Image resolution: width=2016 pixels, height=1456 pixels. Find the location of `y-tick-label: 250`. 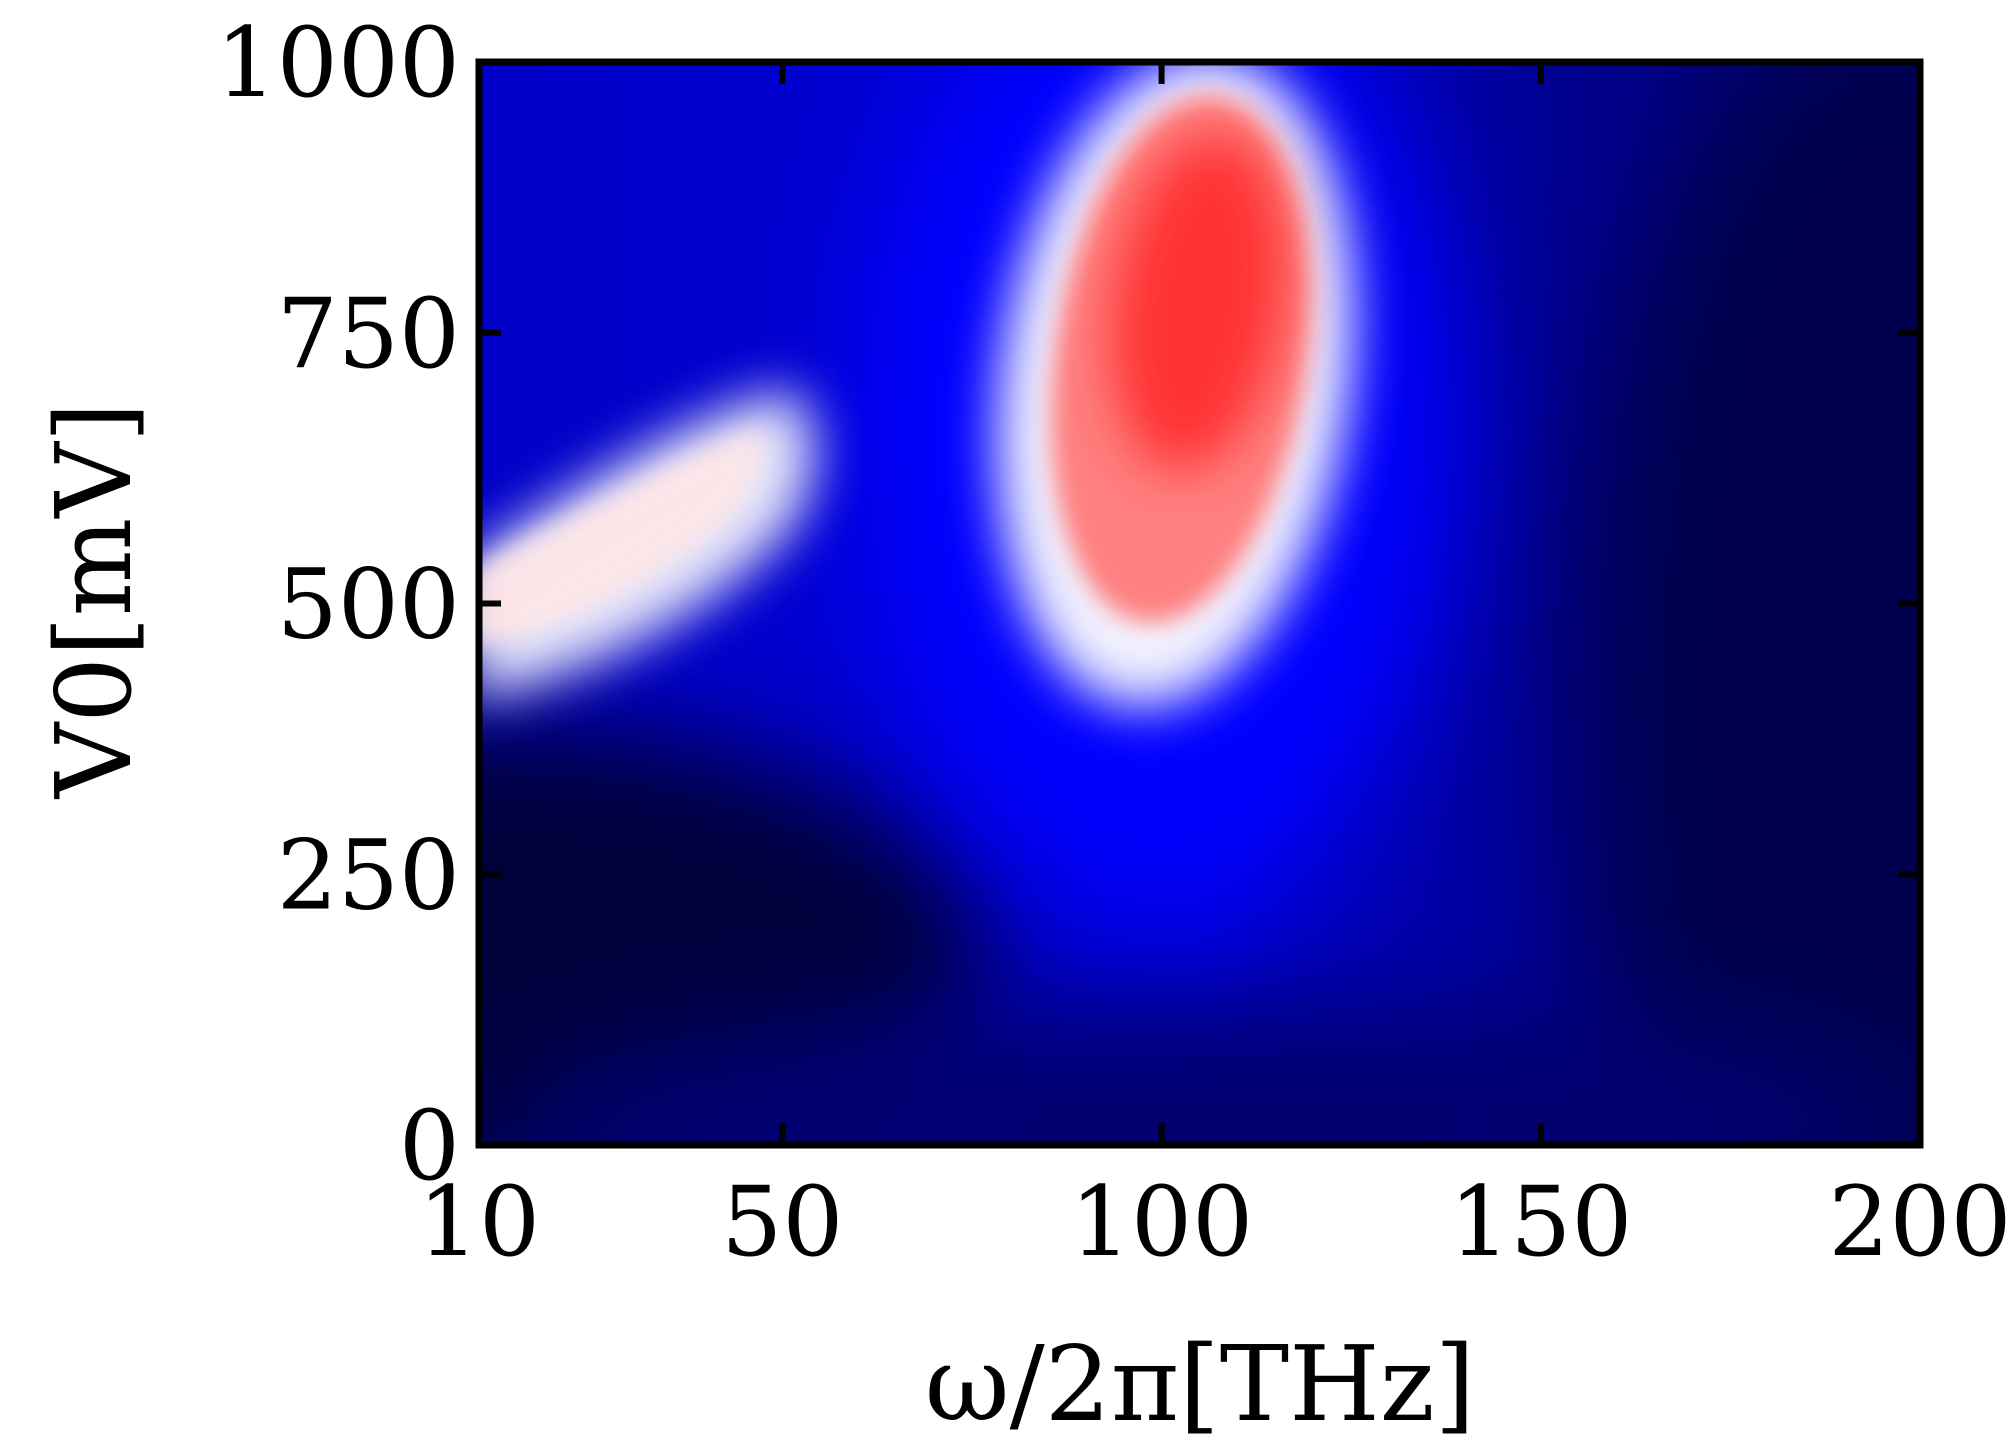

y-tick-label: 250 is located at coordinates (368, 875).